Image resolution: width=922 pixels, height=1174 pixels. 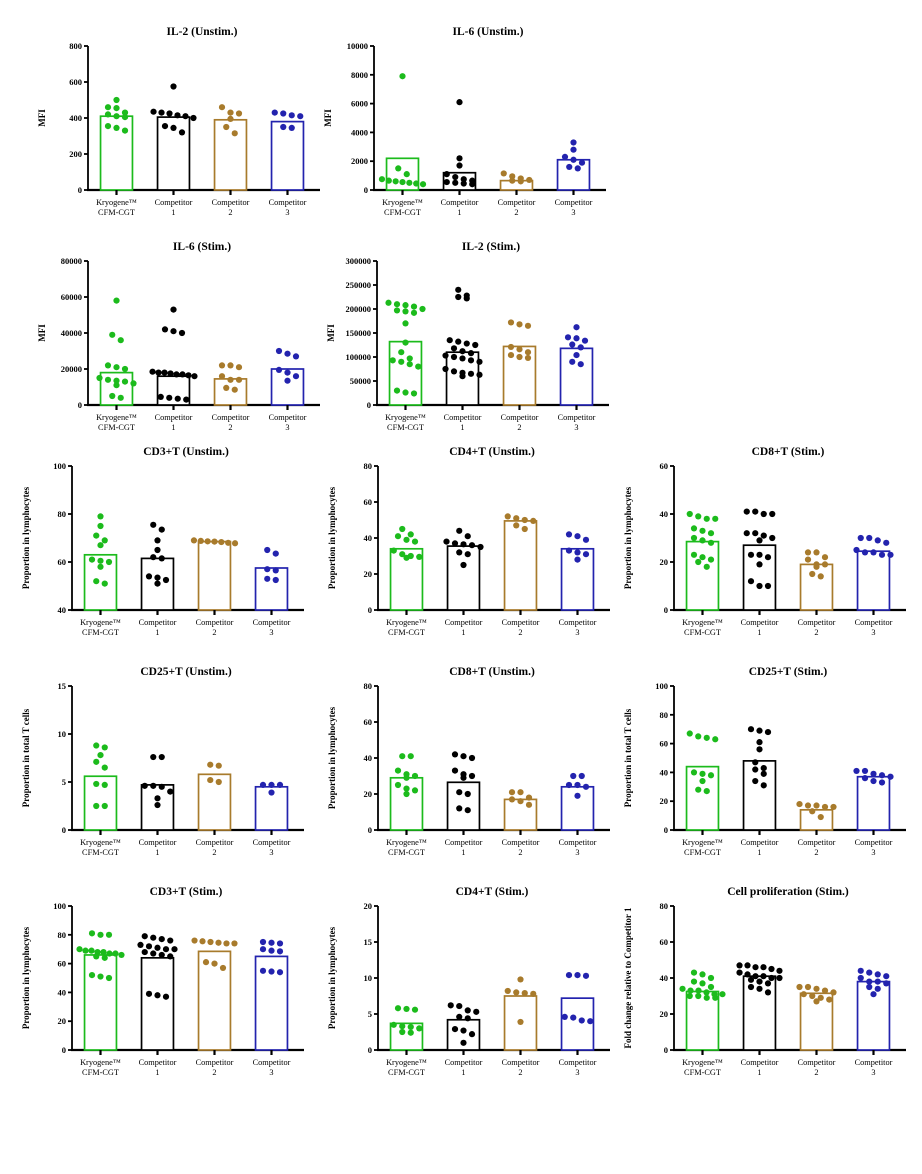 I want to click on y-tick-label: 20, so click(x=368, y=574).